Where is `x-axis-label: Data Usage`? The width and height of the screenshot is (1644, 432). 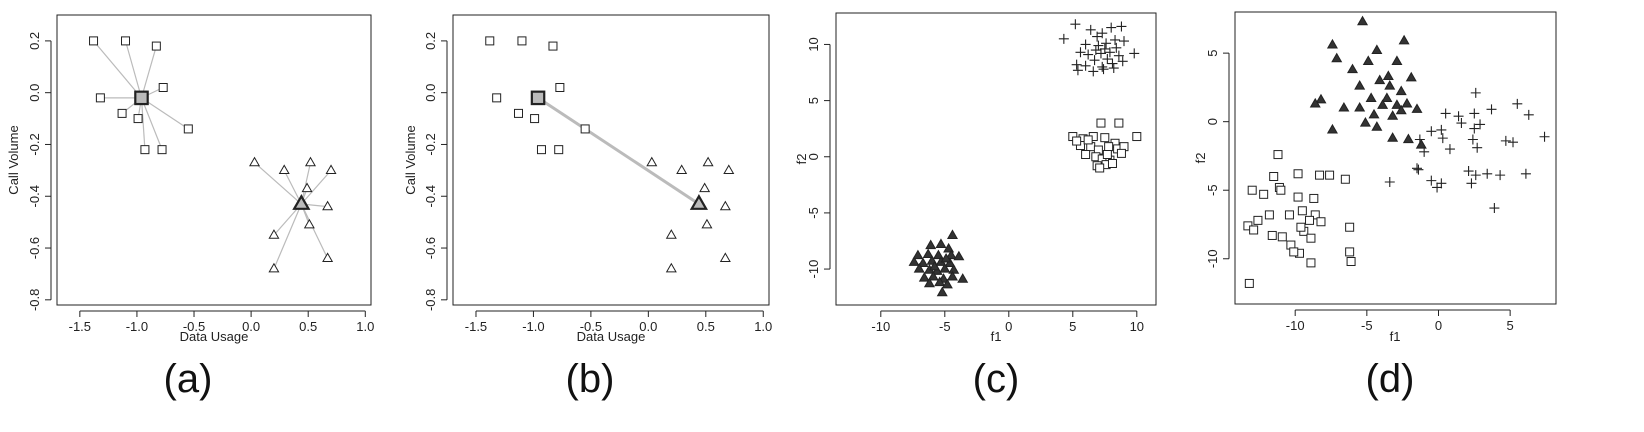 x-axis-label: Data Usage is located at coordinates (611, 336).